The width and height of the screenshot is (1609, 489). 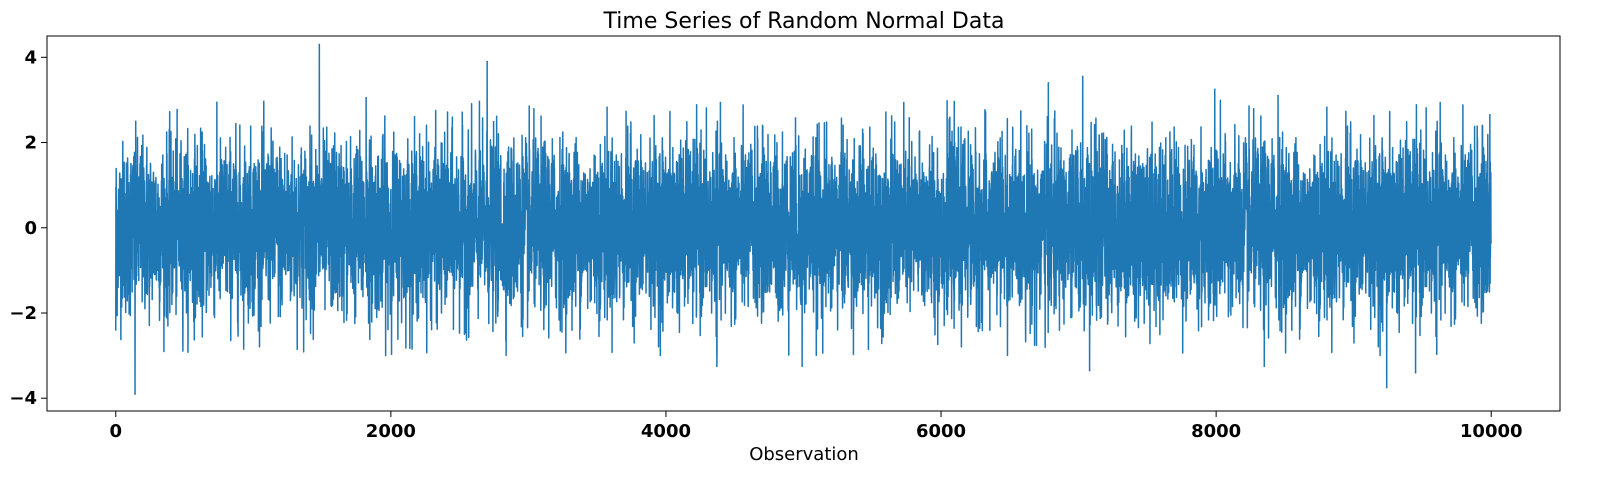 I want to click on y-tick-label: −2, so click(x=23, y=313).